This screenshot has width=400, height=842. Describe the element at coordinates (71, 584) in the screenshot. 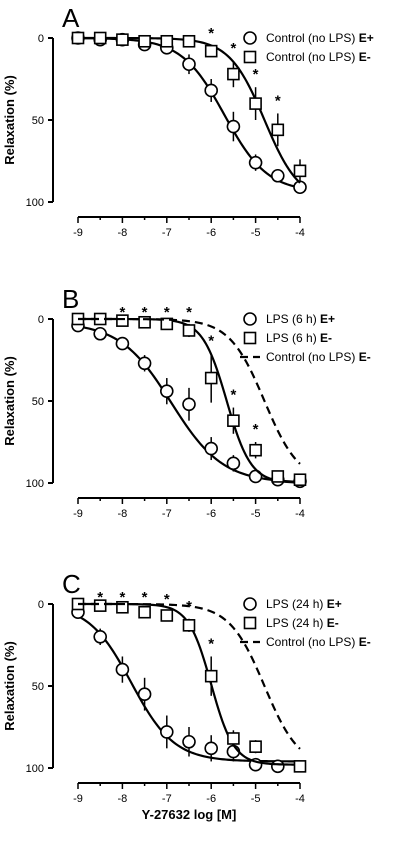

I see `panel-label: C` at that location.